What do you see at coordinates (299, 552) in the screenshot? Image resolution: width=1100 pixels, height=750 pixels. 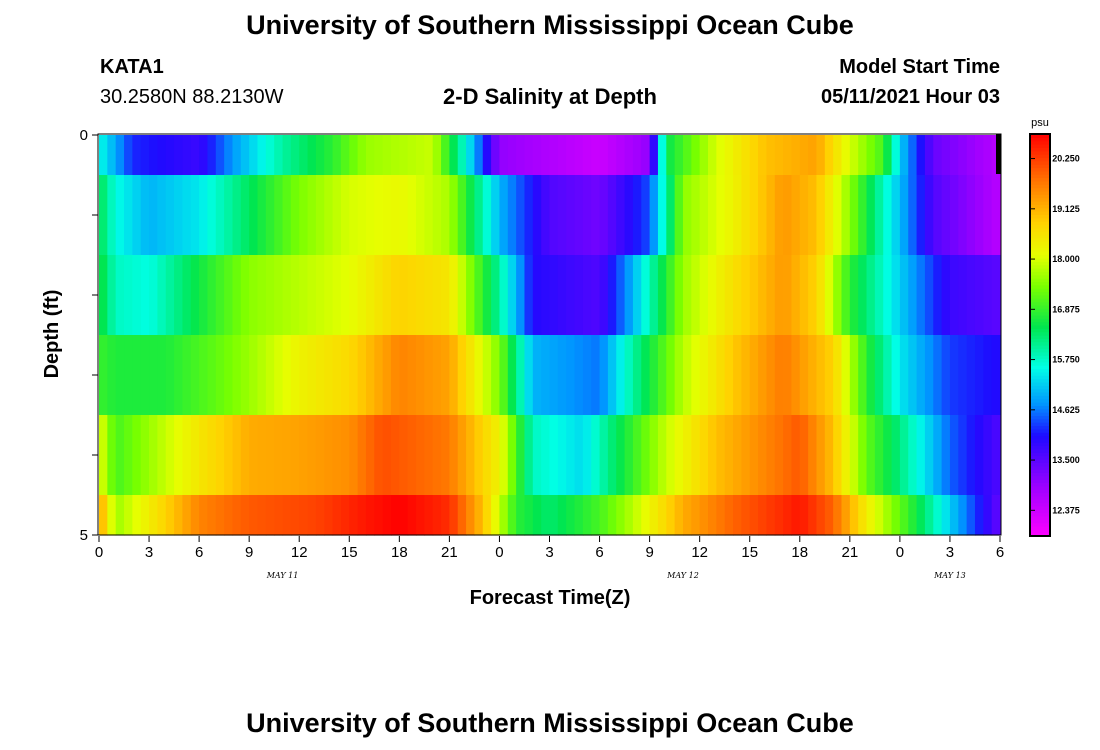 I see `x-tick-label: 12` at bounding box center [299, 552].